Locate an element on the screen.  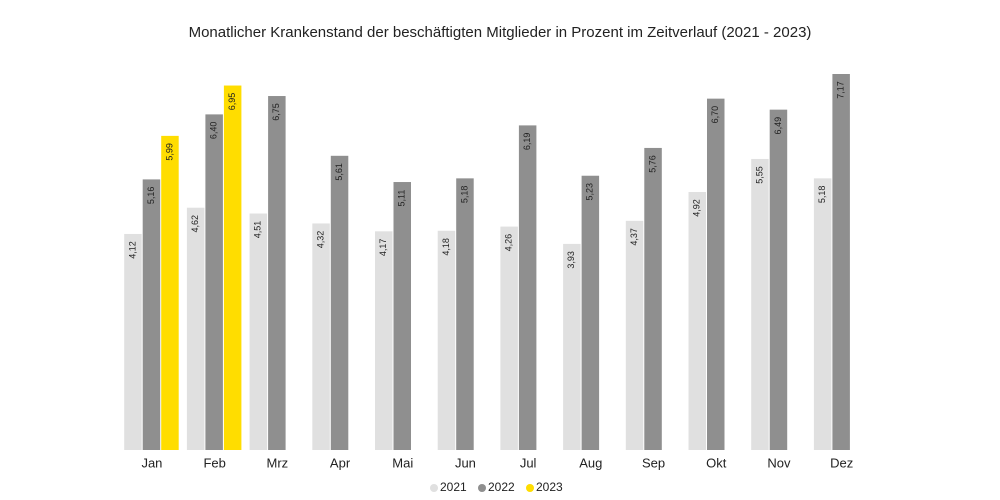
value-label: 5,99 is located at coordinates (169, 152).